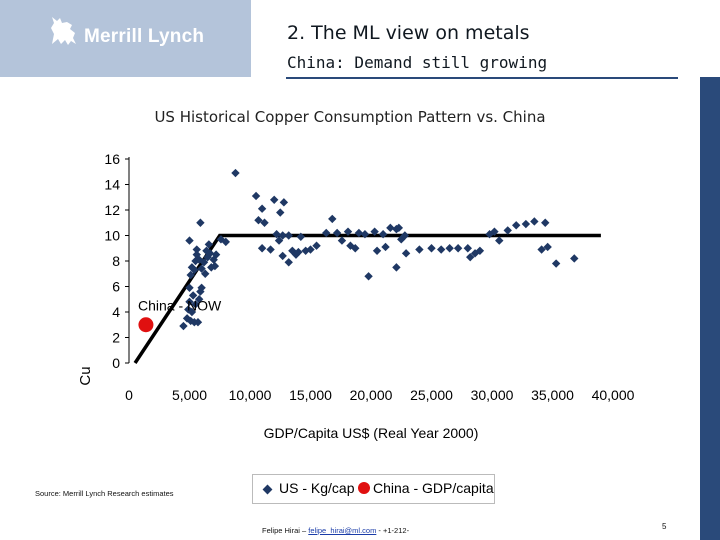 The width and height of the screenshot is (720, 540). I want to click on footer-email-link: felipe_hirai@ml.com, so click(342, 530).